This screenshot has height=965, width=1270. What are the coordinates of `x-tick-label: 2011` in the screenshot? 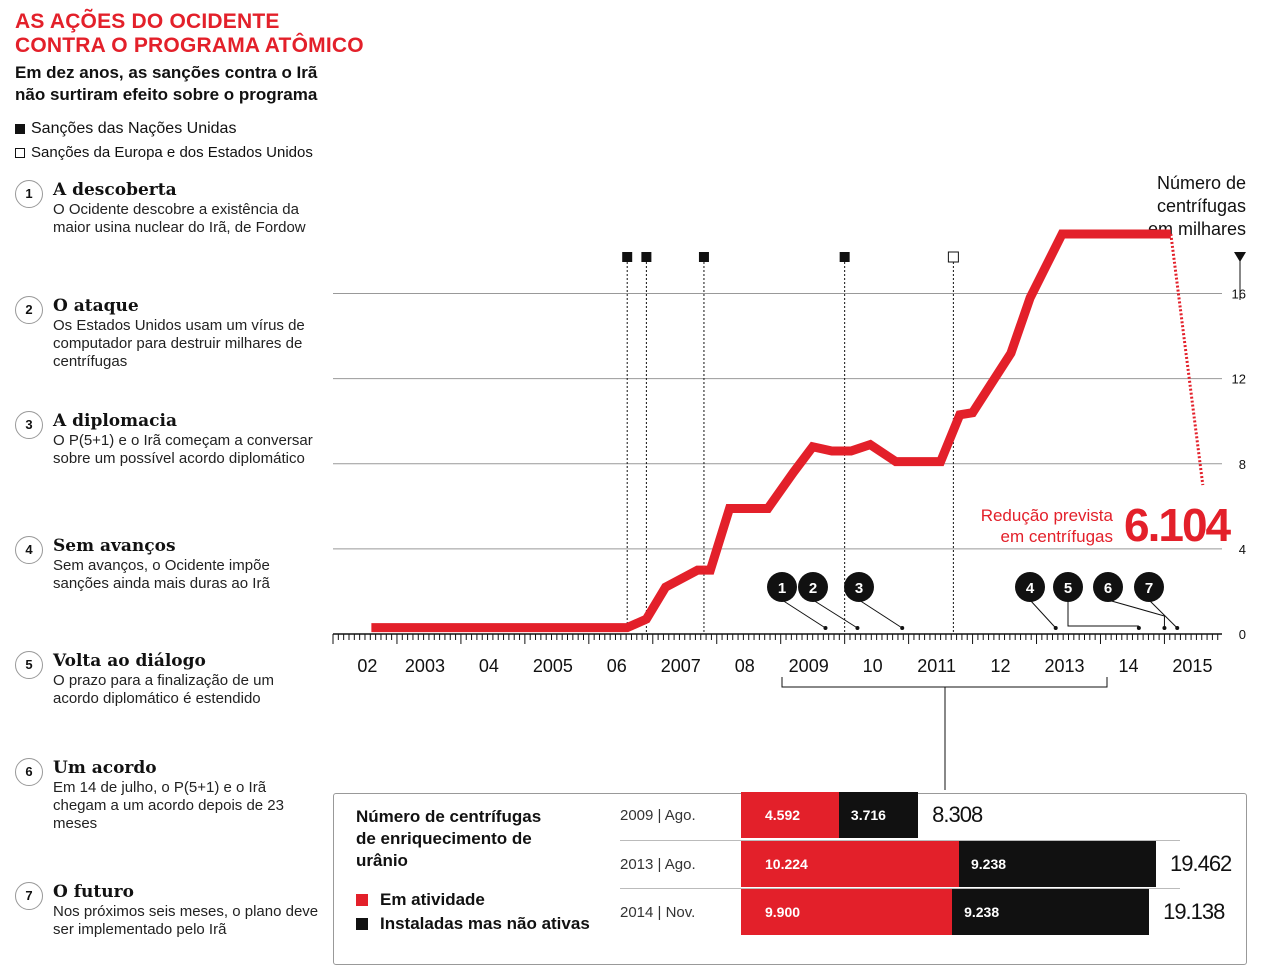 It's located at (936, 666).